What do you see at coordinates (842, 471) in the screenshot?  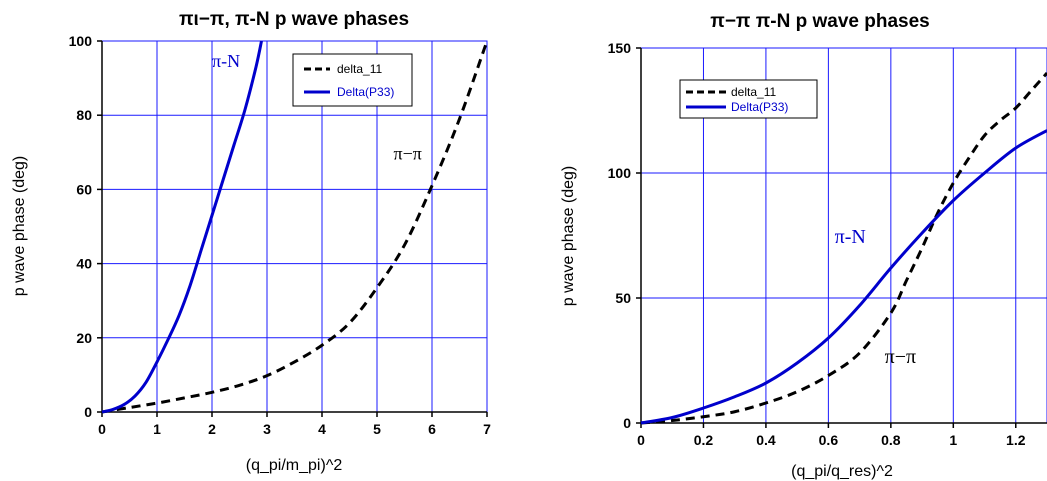 I see `x-axis-label: (q_pi/q_res)^2` at bounding box center [842, 471].